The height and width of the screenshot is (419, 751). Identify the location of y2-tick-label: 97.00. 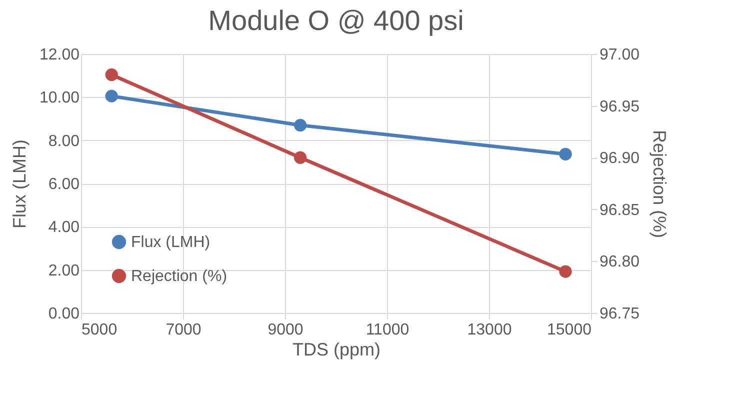
(620, 55).